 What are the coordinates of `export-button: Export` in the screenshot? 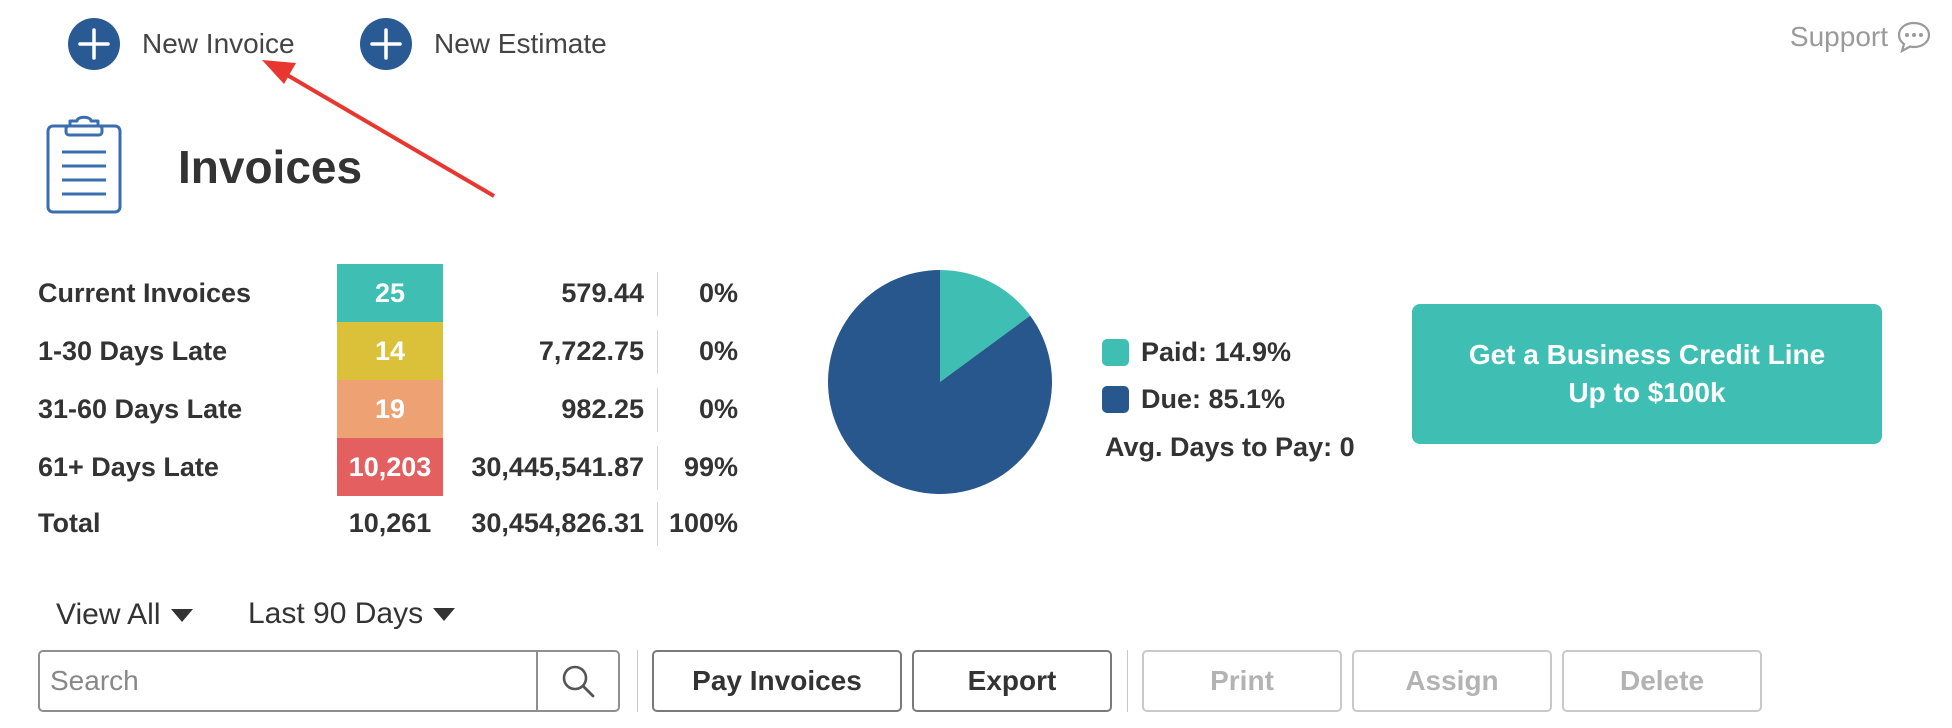 It's located at (1012, 681).